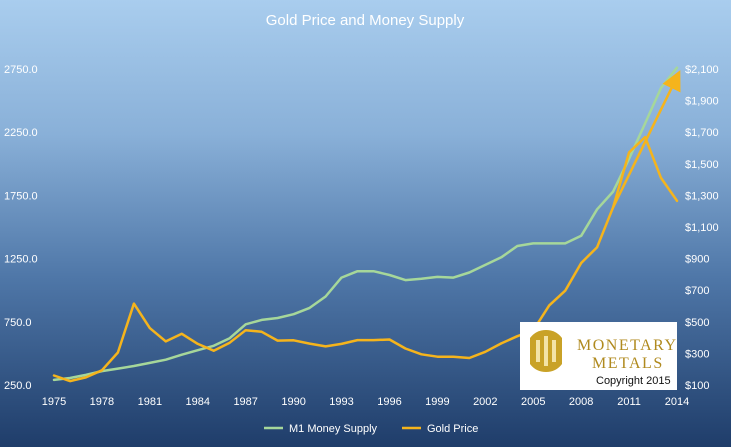 The width and height of the screenshot is (731, 447). I want to click on x-axis-tick-label: 2002, so click(485, 402).